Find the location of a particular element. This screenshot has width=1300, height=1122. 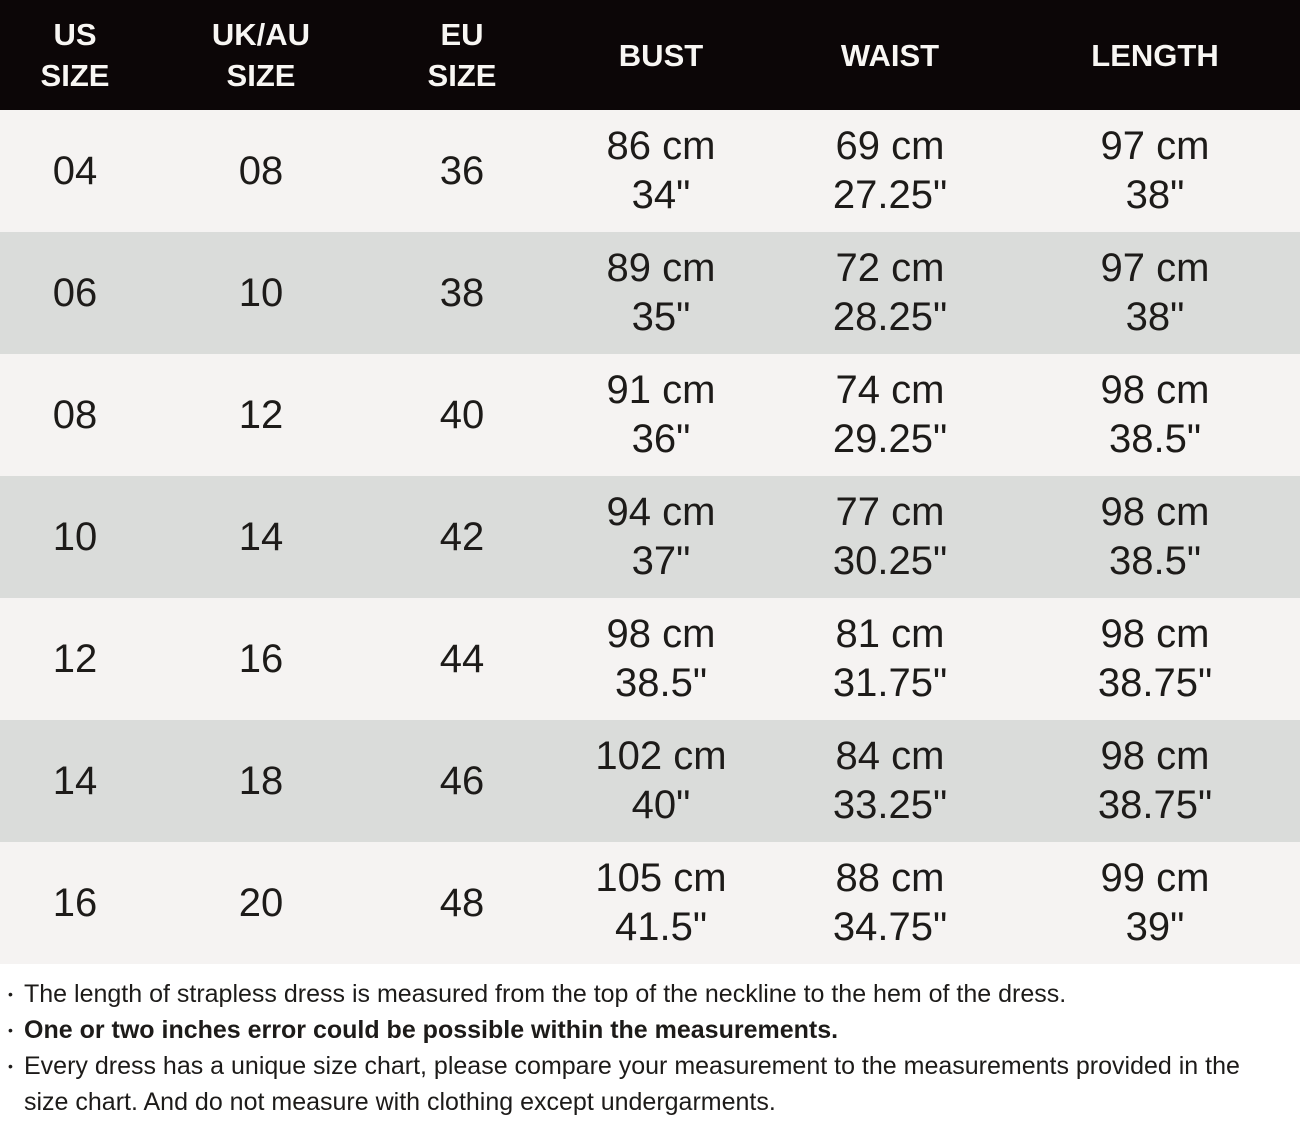

size-value: 46 is located at coordinates (462, 780).